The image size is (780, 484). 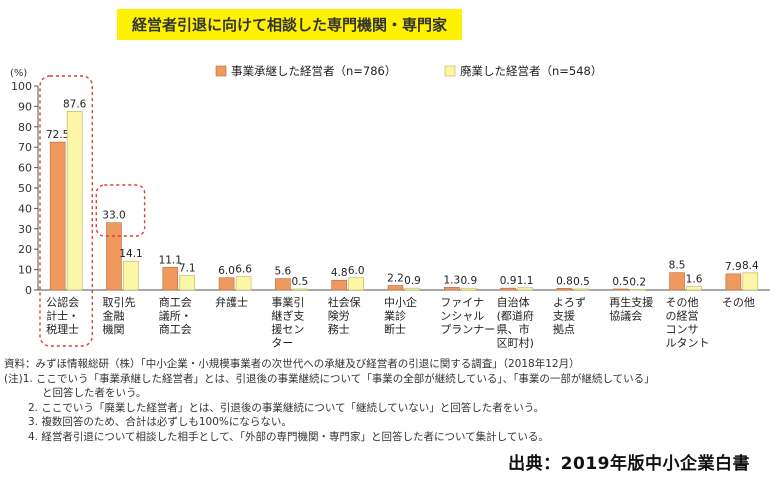 I want to click on category-label: ンシャル, so click(x=462, y=316).